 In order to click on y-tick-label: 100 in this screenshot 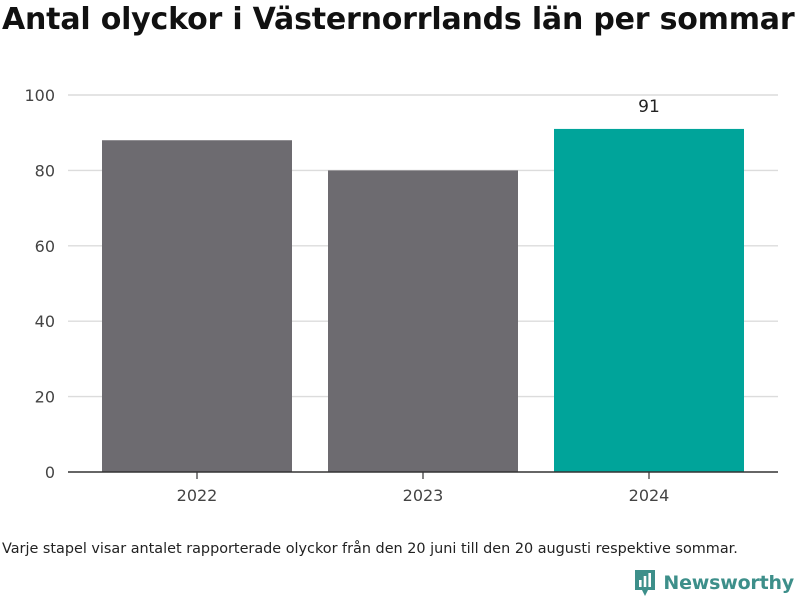, I will do `click(39, 95)`.